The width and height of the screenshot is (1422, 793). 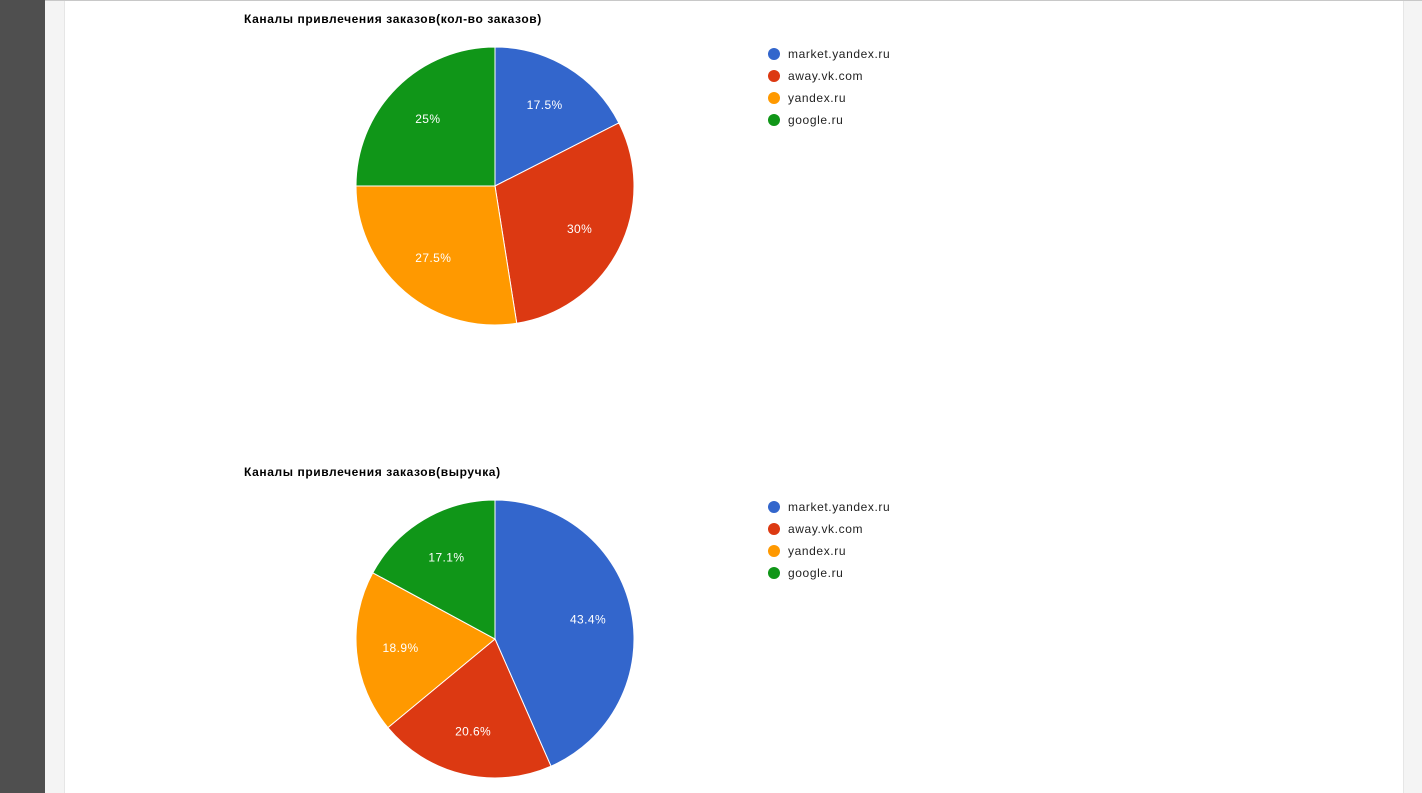 I want to click on slice-label: 25%, so click(x=427, y=119).